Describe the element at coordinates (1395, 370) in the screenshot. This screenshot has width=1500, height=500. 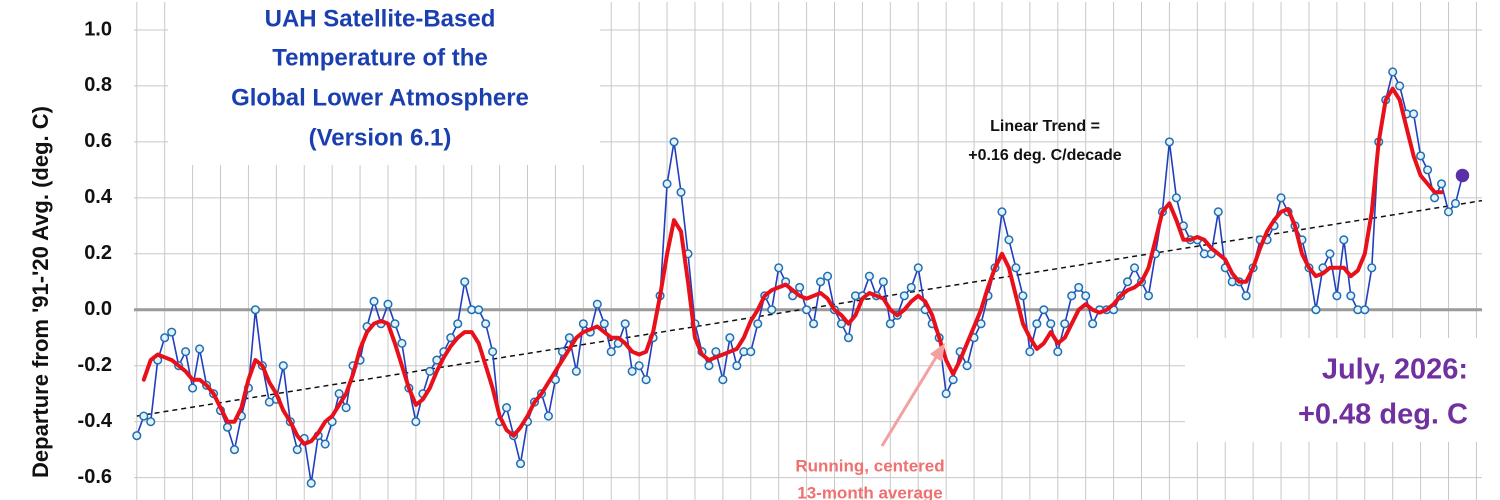
I see `latest-label: July, 2026:` at that location.